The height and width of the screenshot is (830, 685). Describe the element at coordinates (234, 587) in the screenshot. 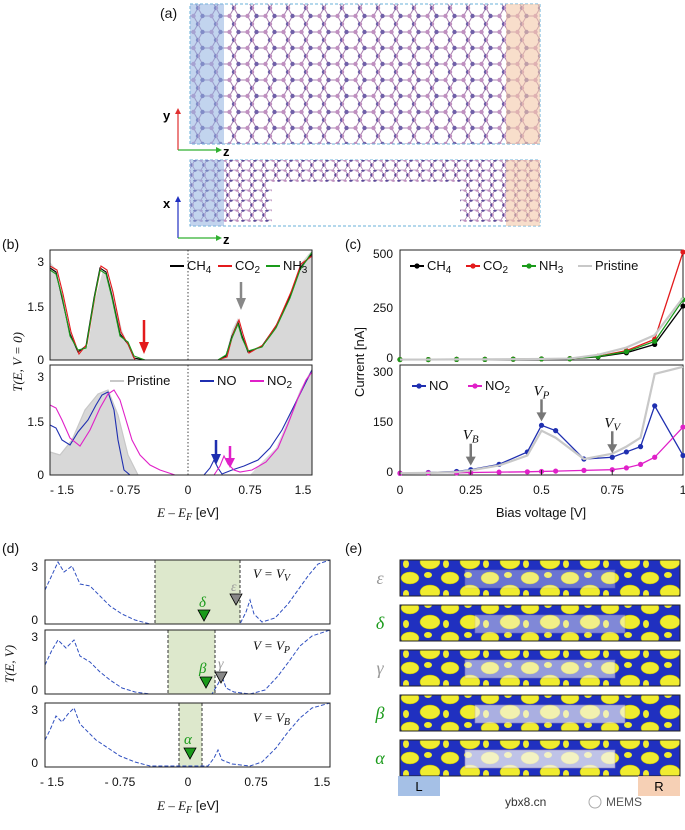

I see `epsilon-label: ε` at that location.